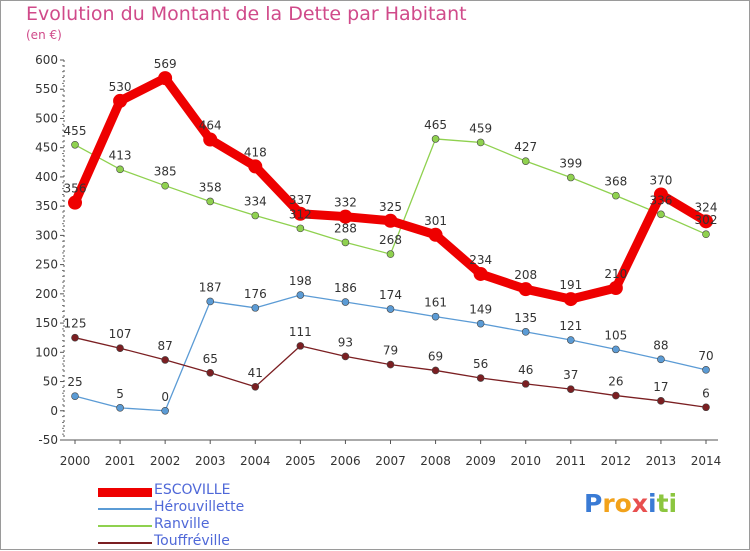  I want to click on data-label: 69, so click(435, 356).